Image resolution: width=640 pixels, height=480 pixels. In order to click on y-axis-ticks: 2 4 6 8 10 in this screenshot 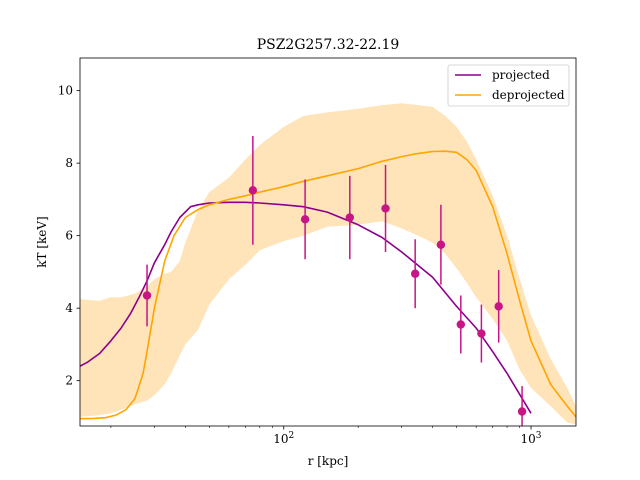, I will do `click(69, 236)`.